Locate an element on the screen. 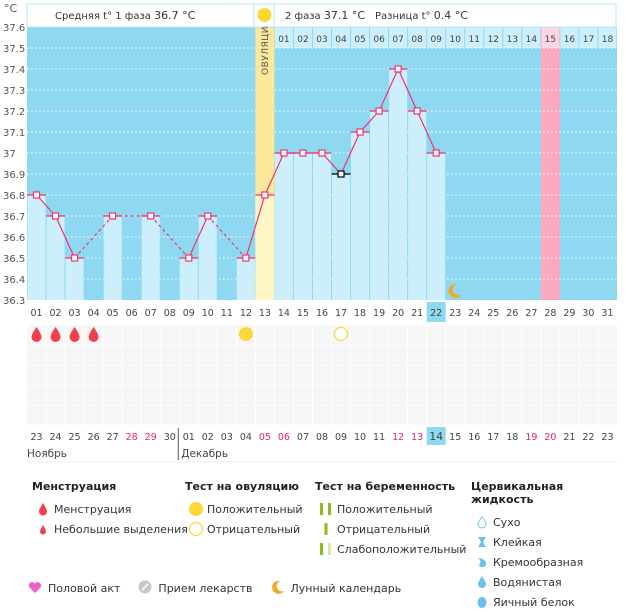 Image resolution: width=626 pixels, height=612 pixels. phase2-day-label: 07 is located at coordinates (397, 40).